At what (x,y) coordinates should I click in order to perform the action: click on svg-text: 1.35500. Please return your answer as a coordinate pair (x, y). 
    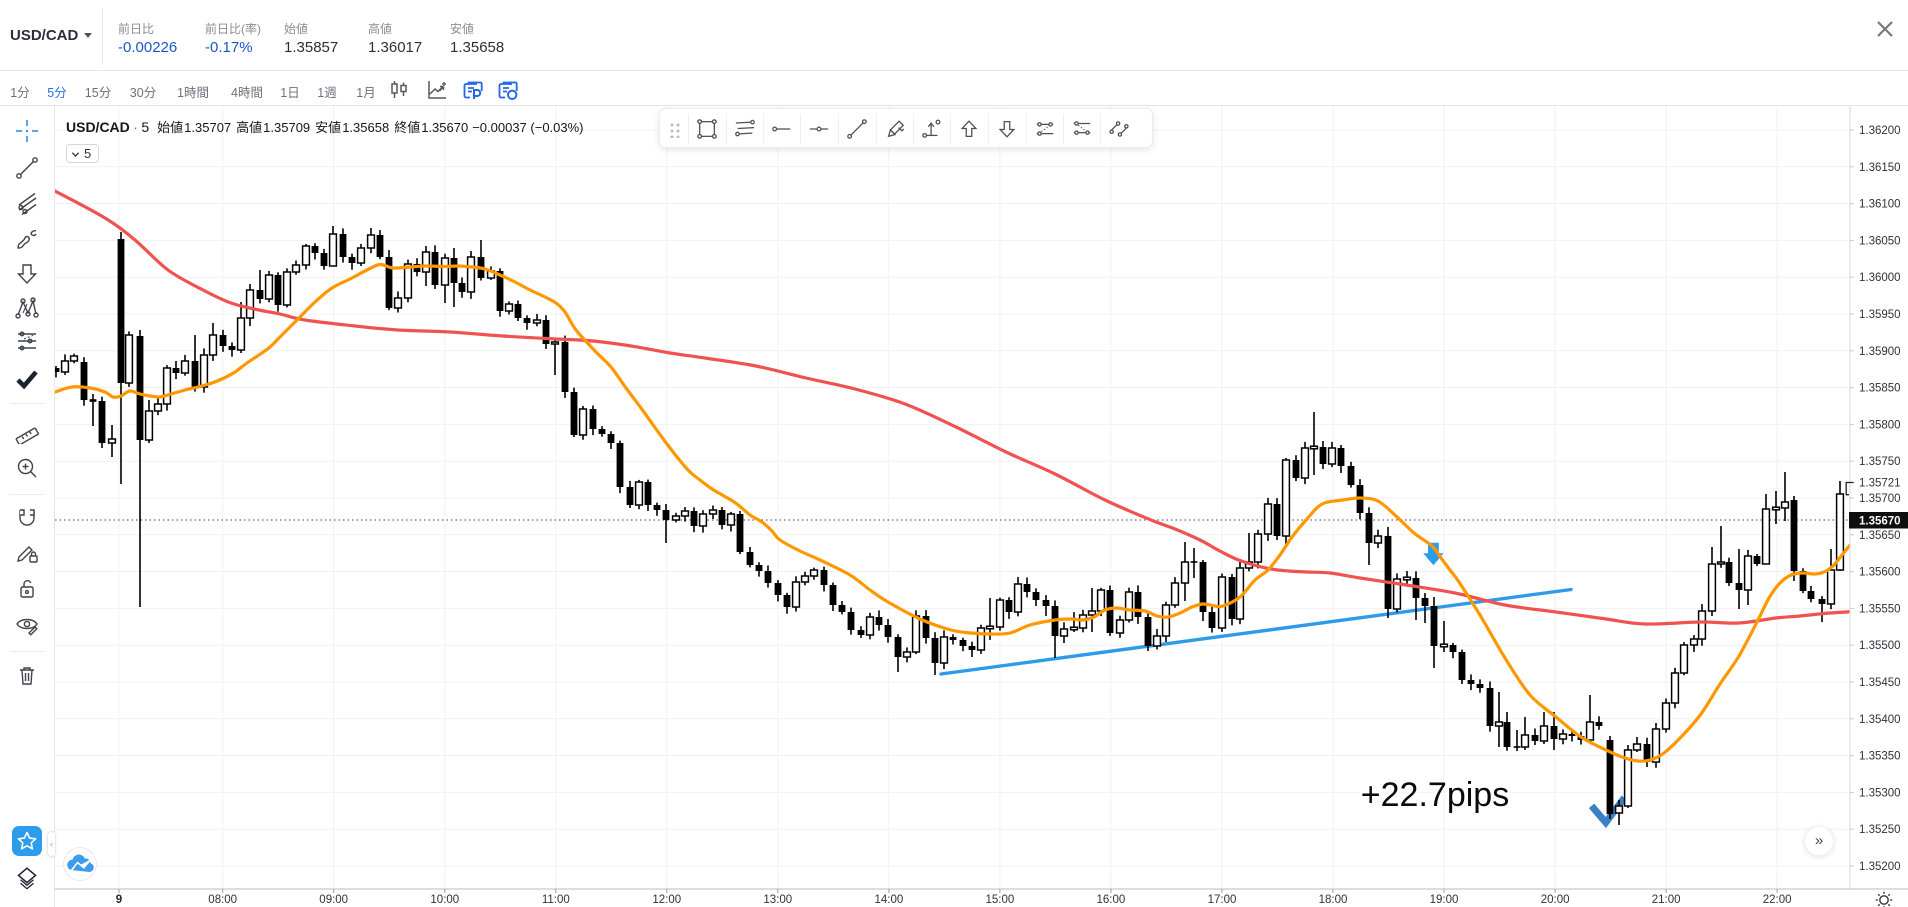
    Looking at the image, I should click on (1880, 646).